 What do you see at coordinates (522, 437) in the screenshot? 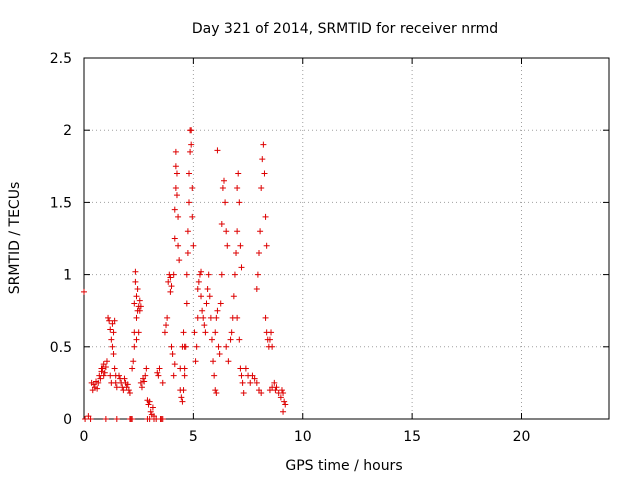
I see `x-tick-label: 20` at bounding box center [522, 437].